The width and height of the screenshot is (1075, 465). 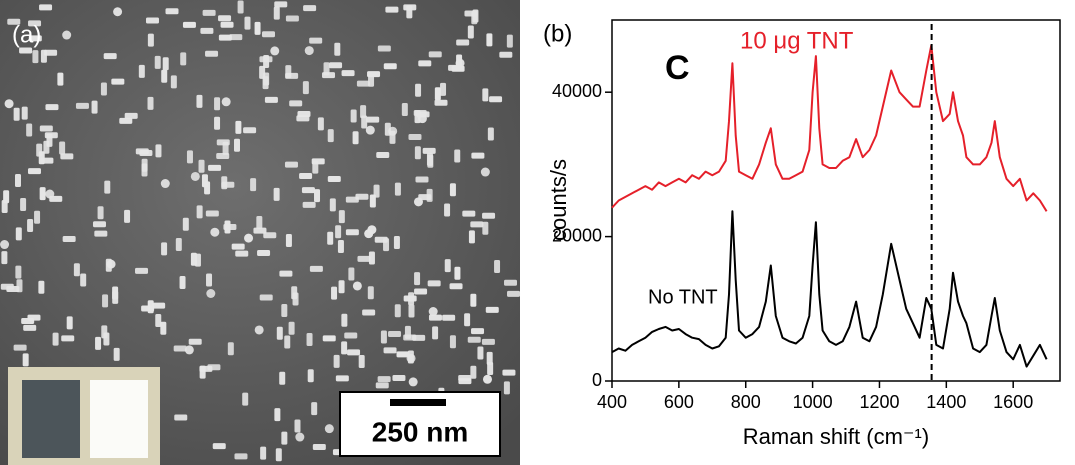 I want to click on substrate-white, so click(x=119, y=419).